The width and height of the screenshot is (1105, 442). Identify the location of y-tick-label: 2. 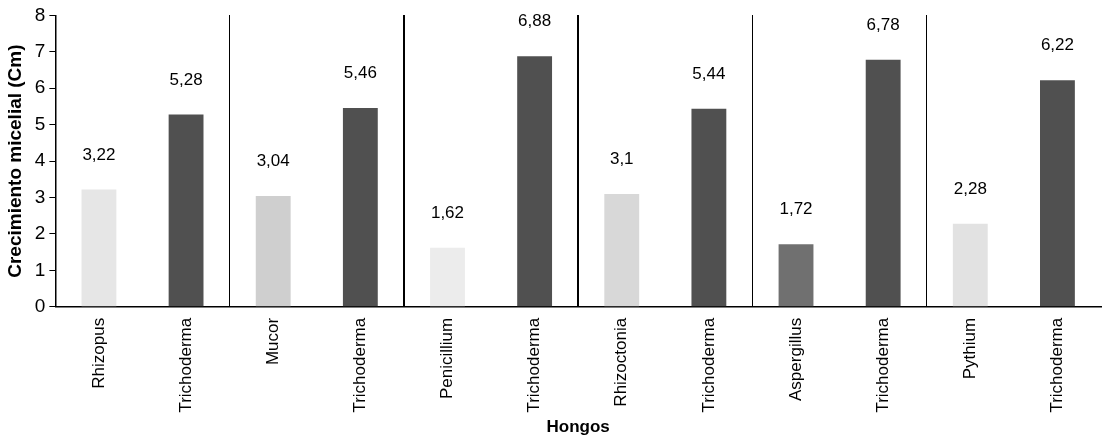
(40, 233).